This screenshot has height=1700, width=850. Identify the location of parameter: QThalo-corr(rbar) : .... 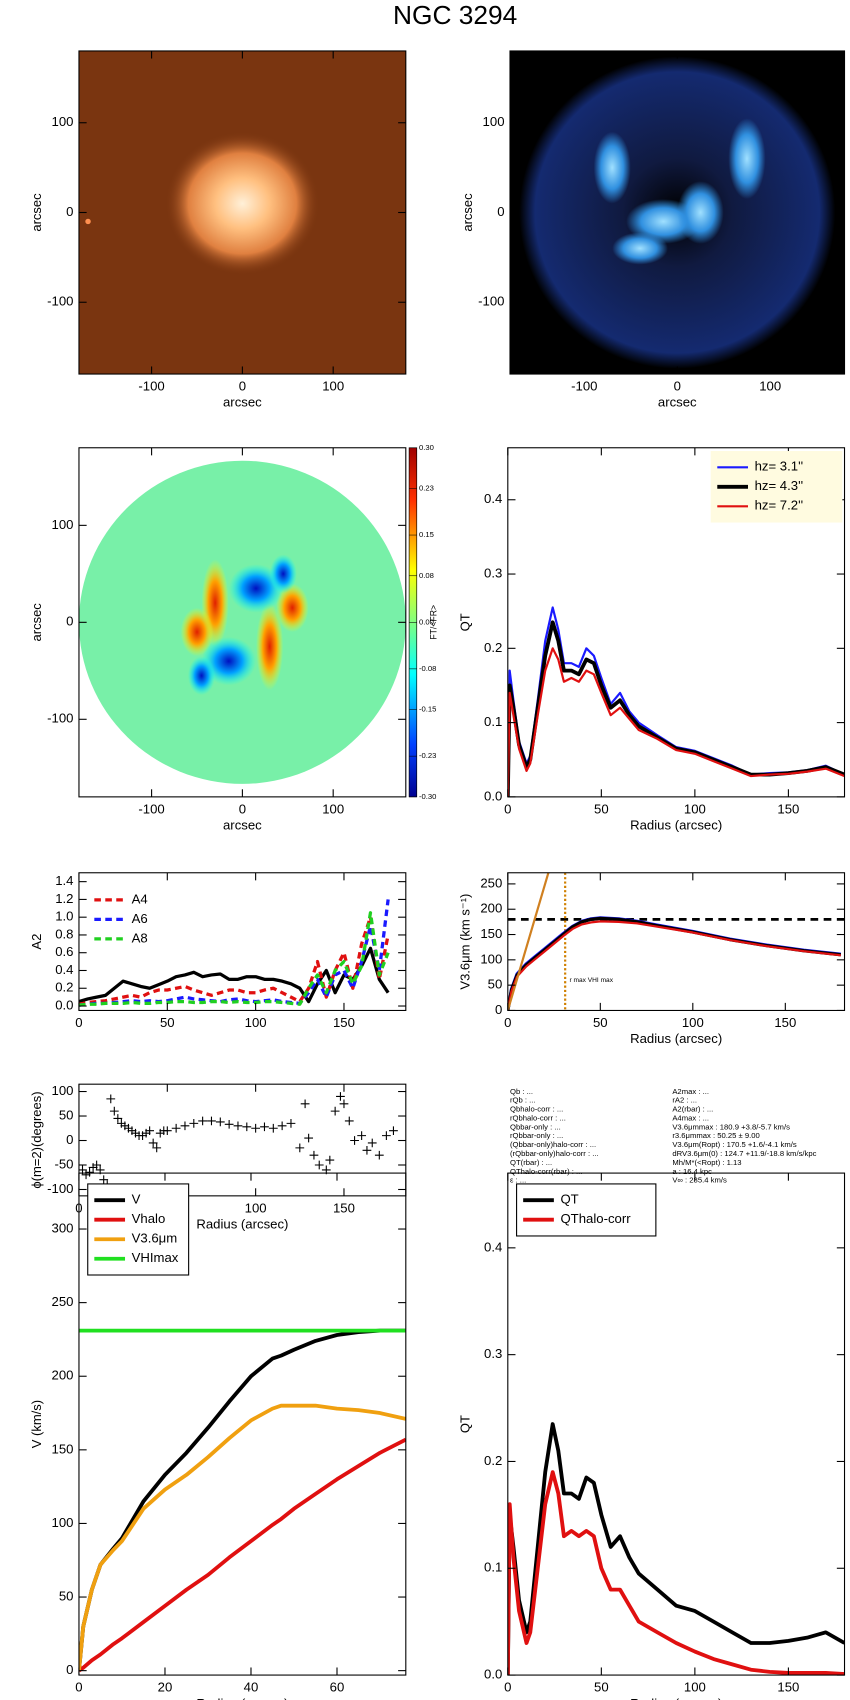
(546, 1171).